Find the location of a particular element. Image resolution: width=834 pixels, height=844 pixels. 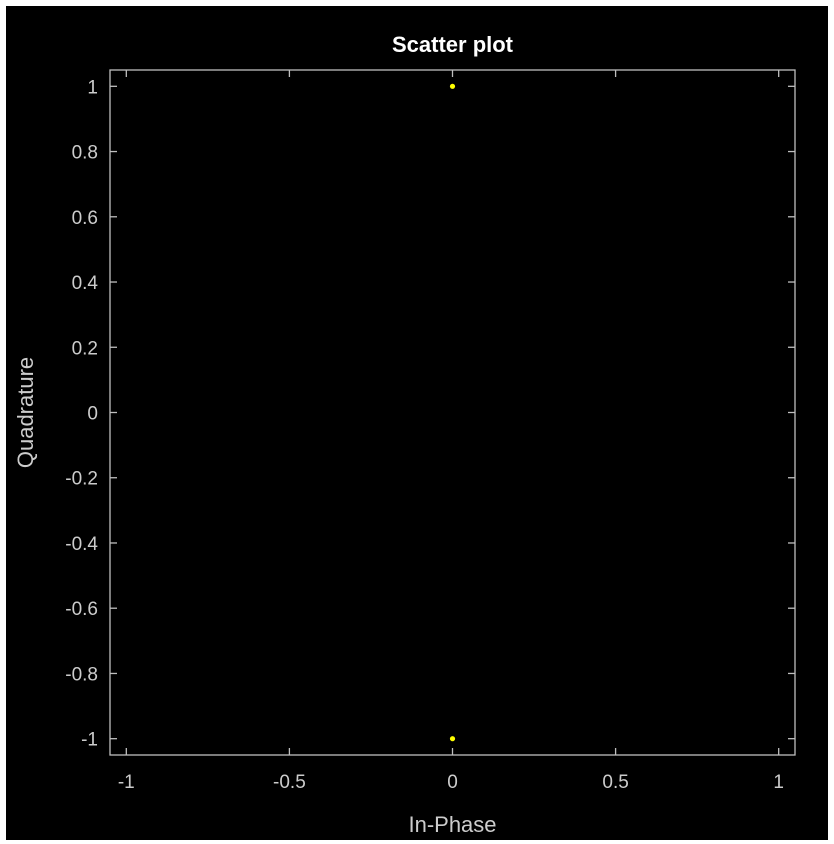

y-tick-label: -0.6 is located at coordinates (81, 609).